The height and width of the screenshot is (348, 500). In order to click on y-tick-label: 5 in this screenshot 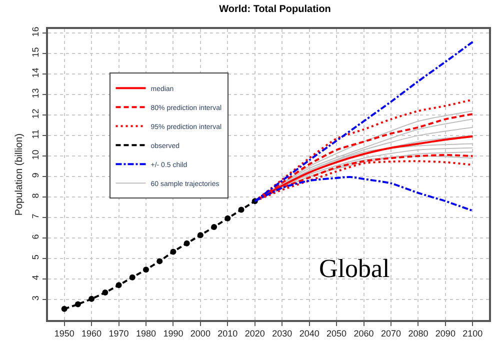, I will do `click(35, 257)`.